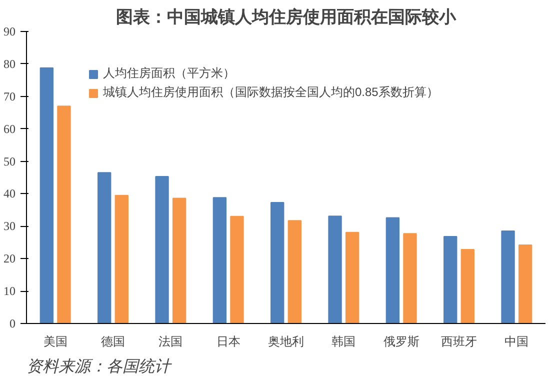  Describe the element at coordinates (10, 161) in the screenshot. I see `y-tick-label: 50` at that location.